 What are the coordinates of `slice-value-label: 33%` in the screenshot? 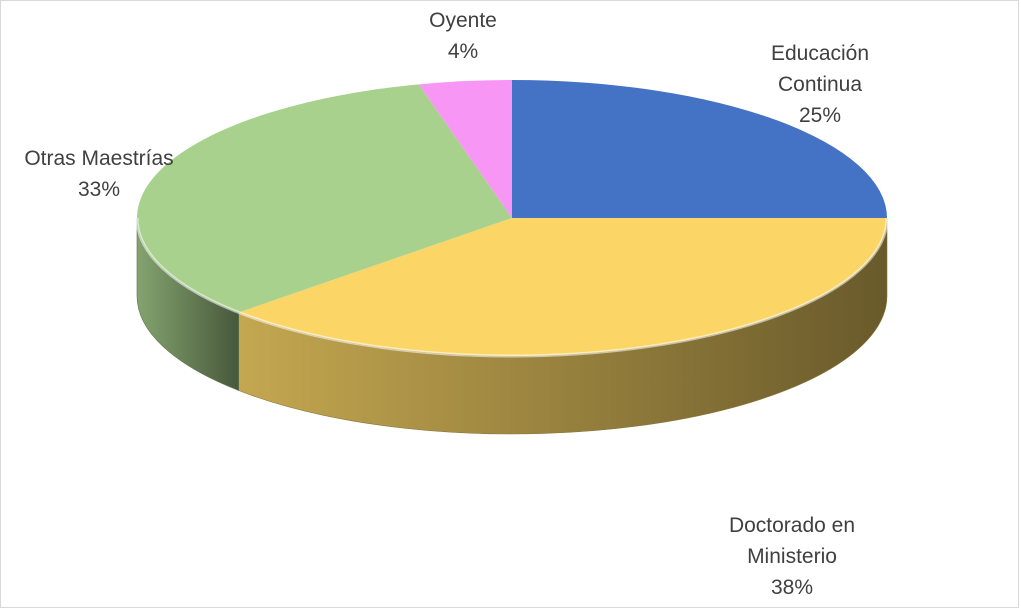 It's located at (99, 189).